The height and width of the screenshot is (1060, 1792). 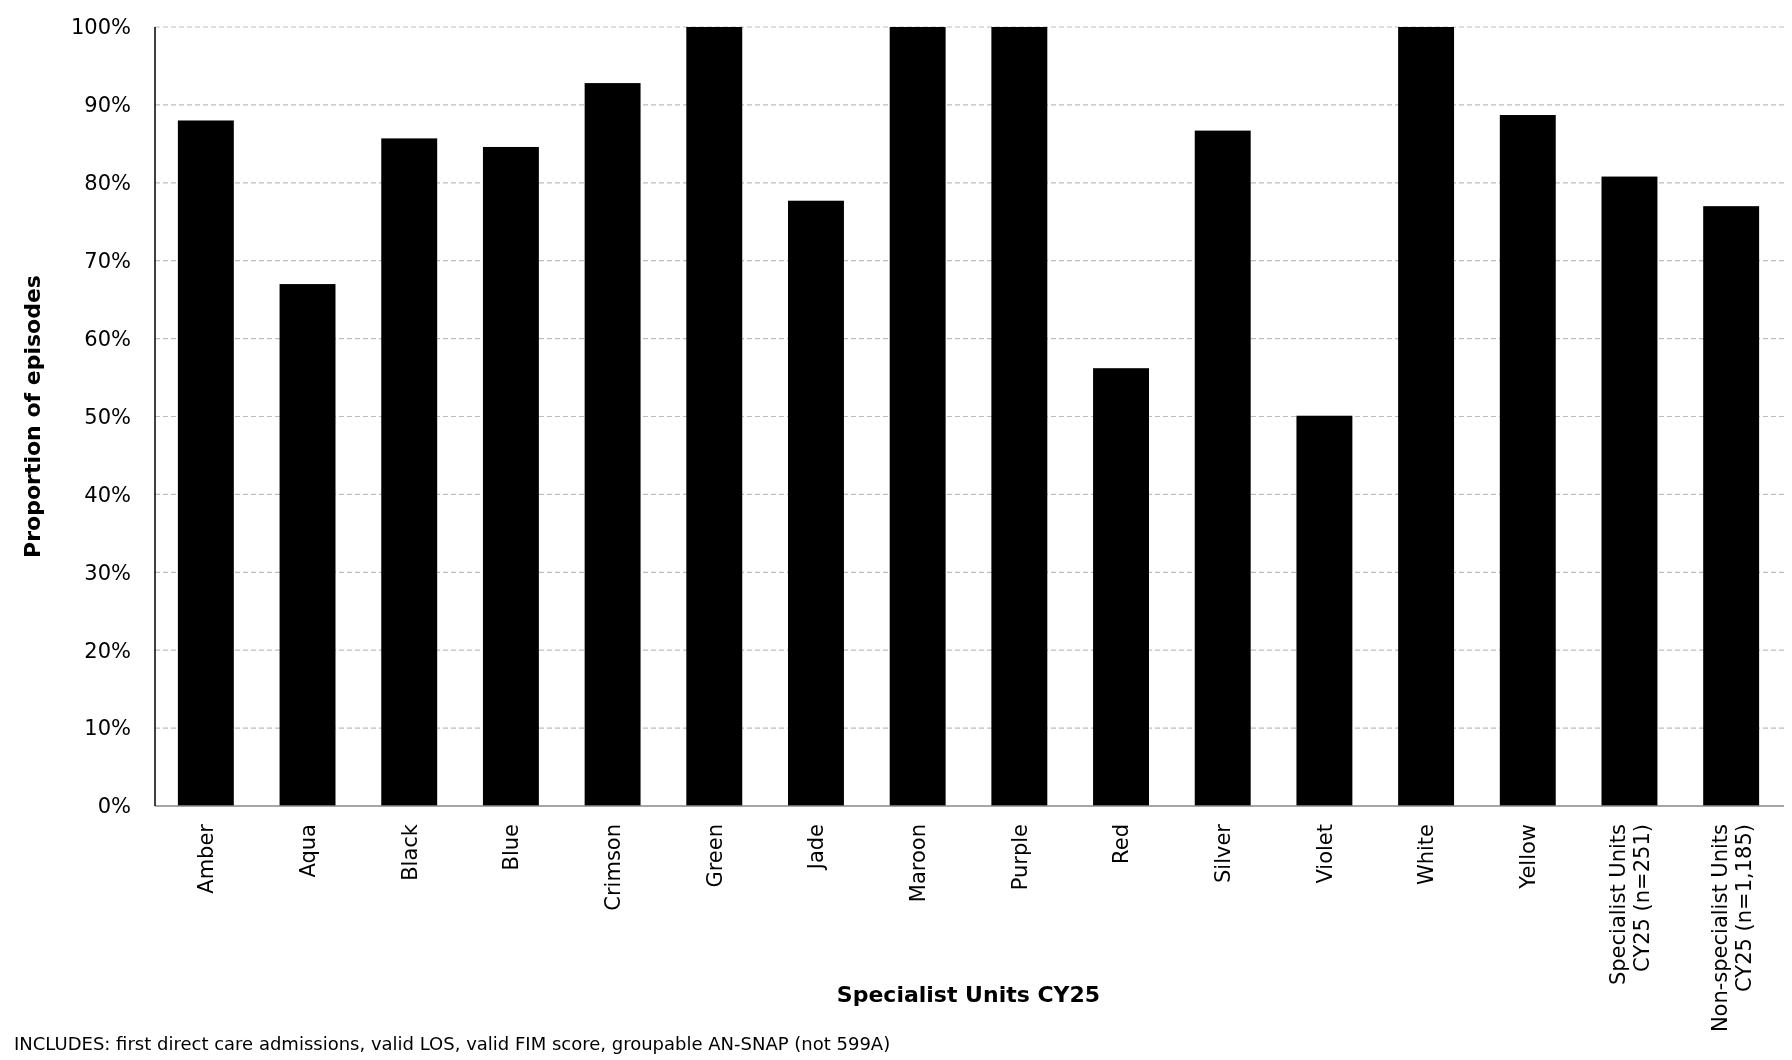 I want to click on x-tick-label: Jade, so click(x=816, y=848).